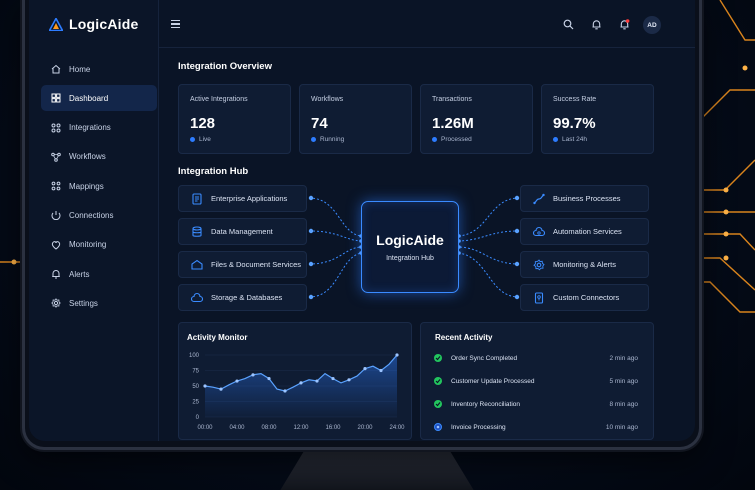 Image resolution: width=755 pixels, height=490 pixels. I want to click on activity-text: Invoice Processing, so click(478, 427).